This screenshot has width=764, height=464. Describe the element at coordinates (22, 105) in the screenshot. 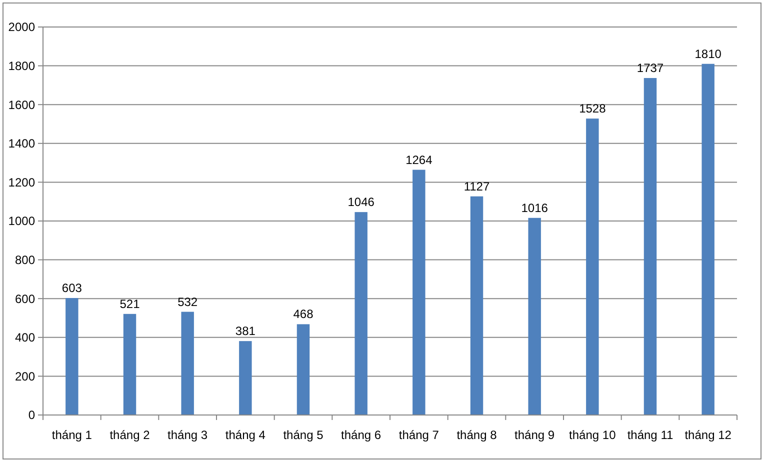

I see `y-tick-label: 1600` at that location.